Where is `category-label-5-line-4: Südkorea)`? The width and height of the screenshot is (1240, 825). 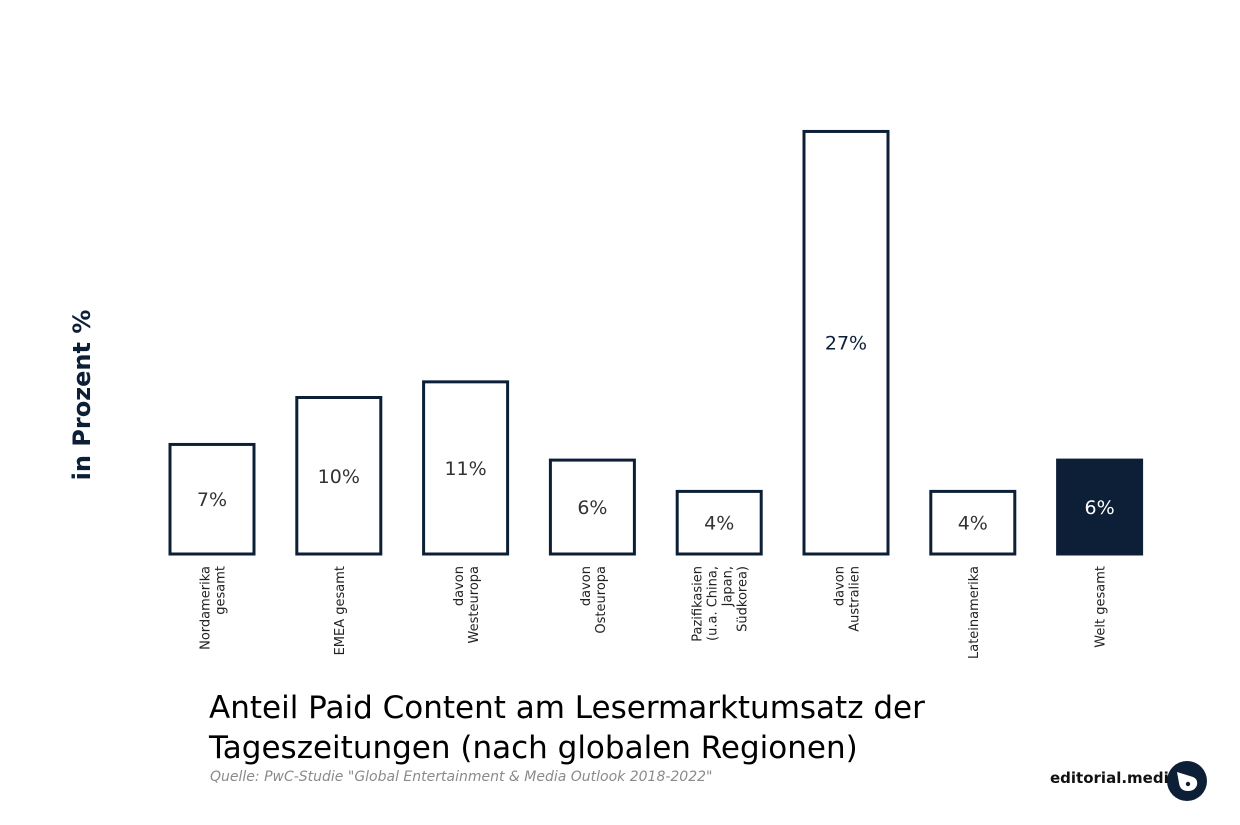
category-label-5-line-4: Südkorea) is located at coordinates (743, 599).